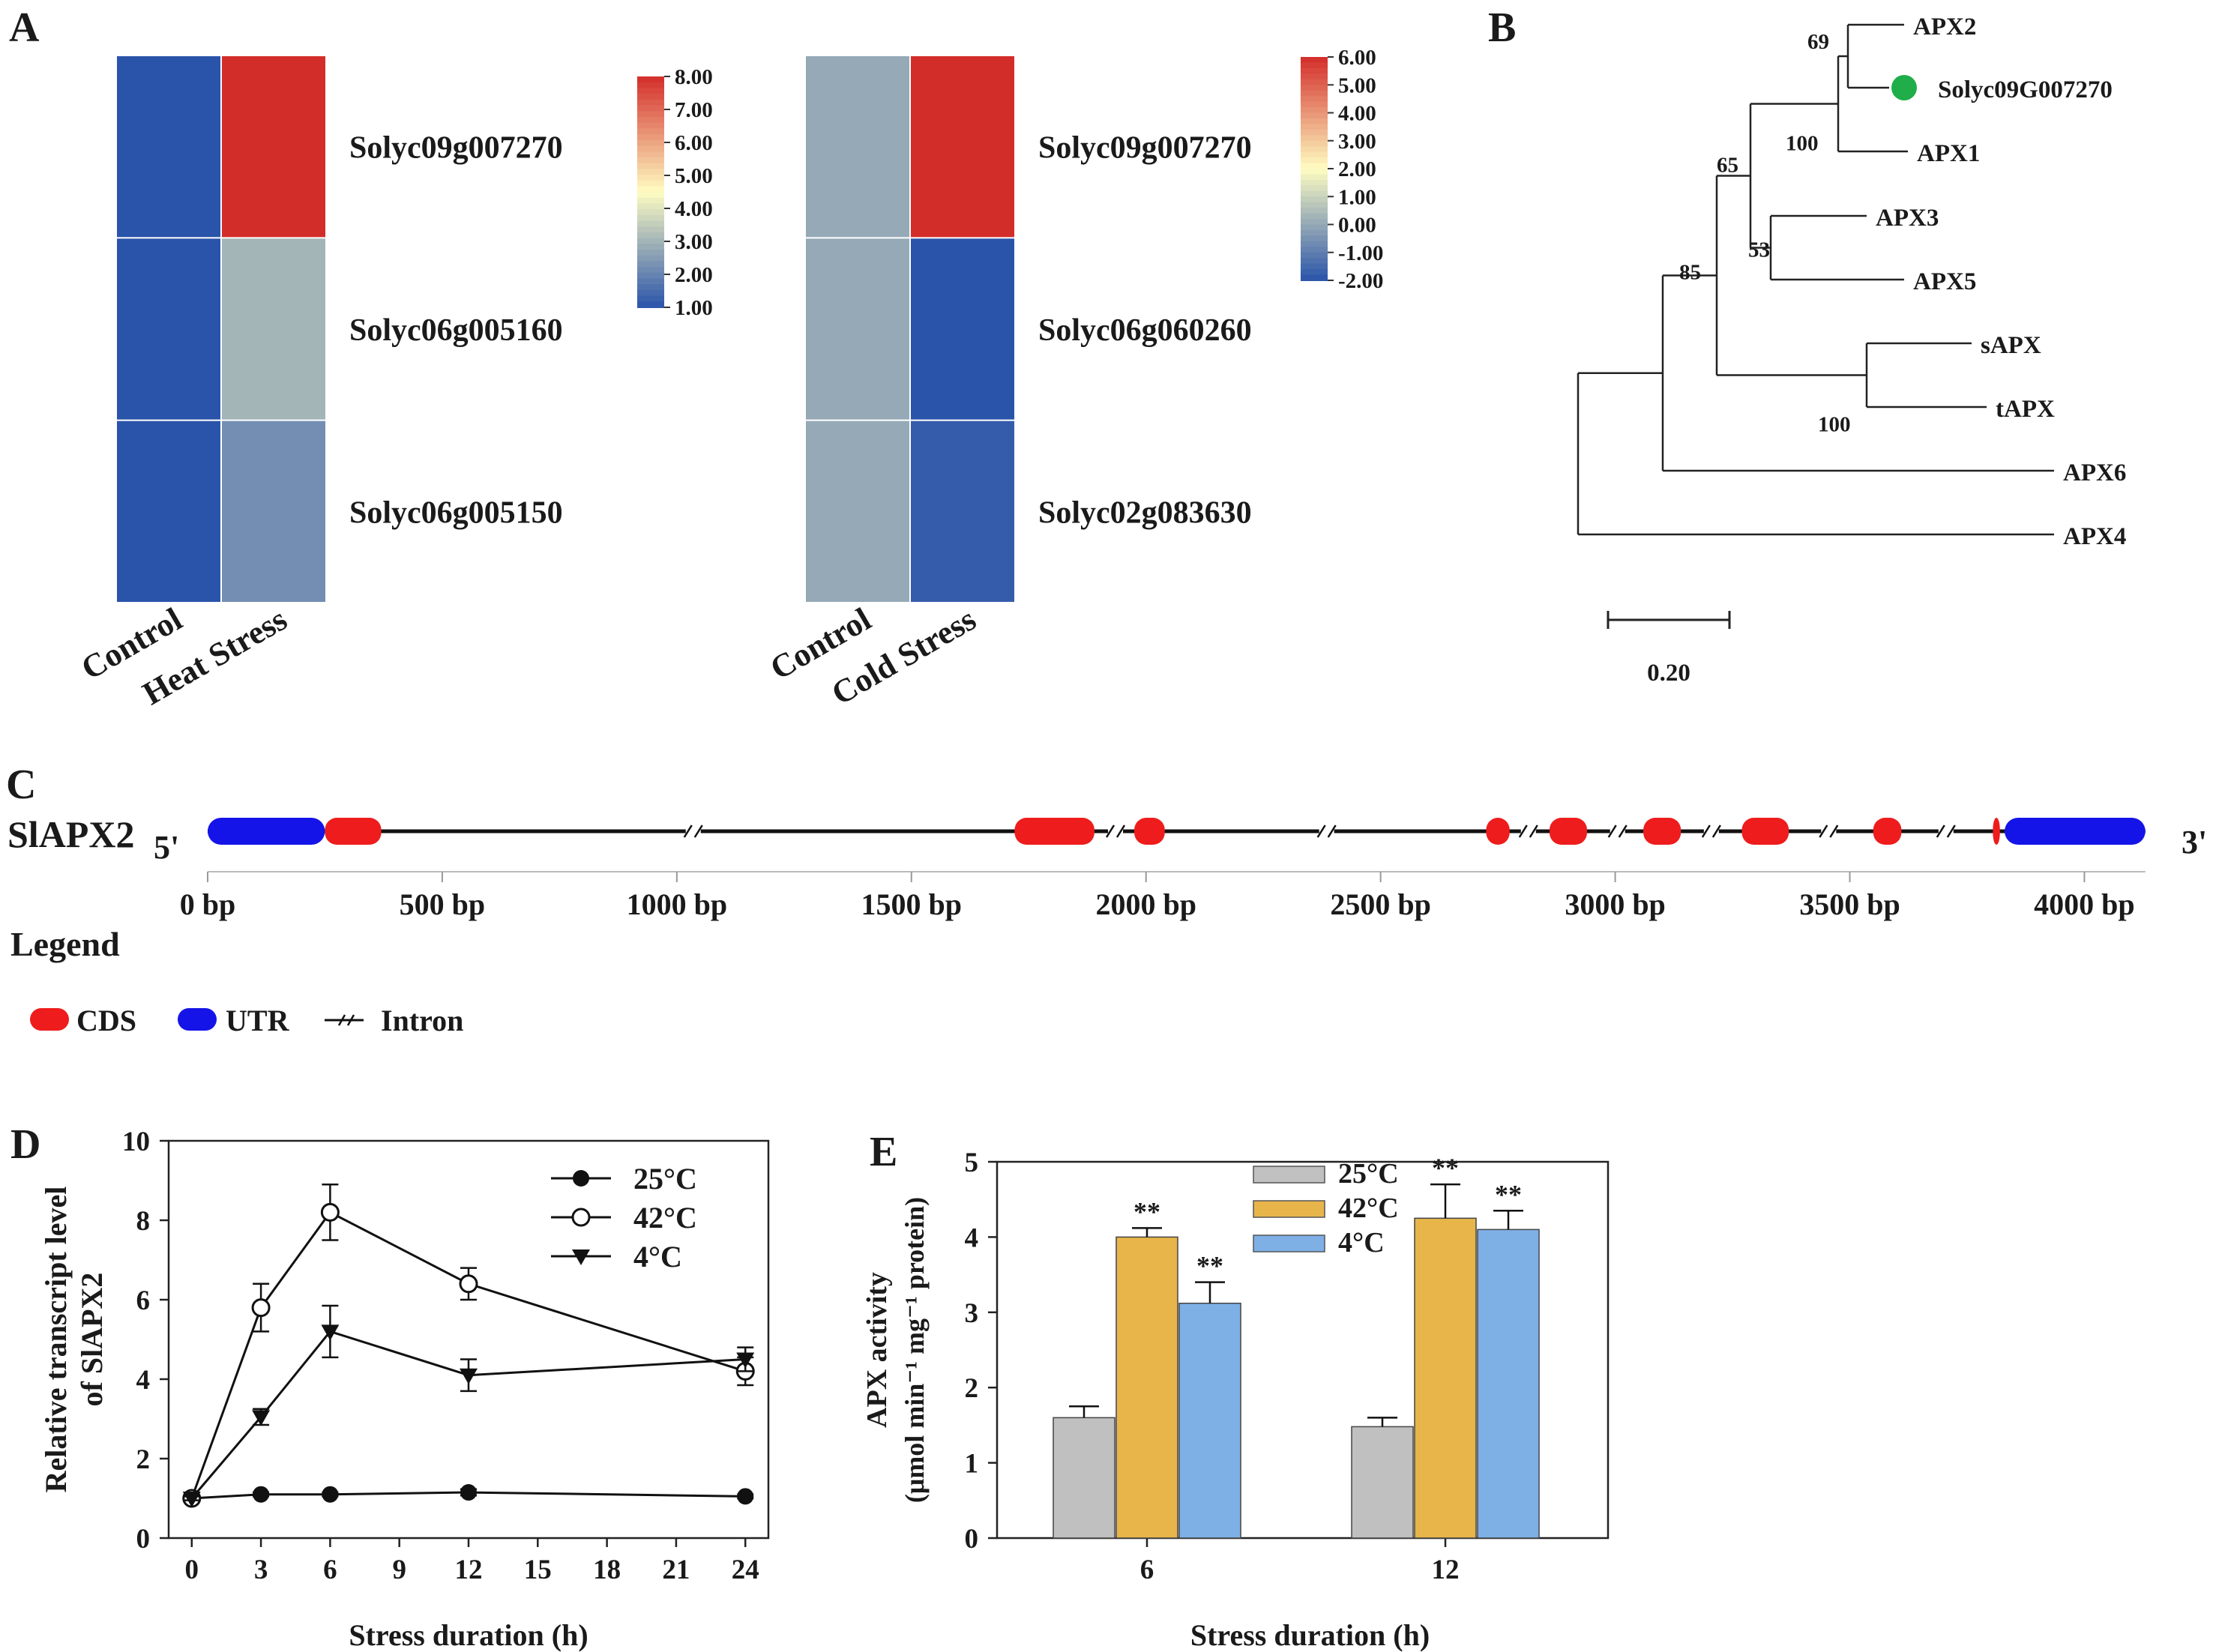  What do you see at coordinates (1850, 904) in the screenshot?
I see `bp-tick-label: 3500 bp` at bounding box center [1850, 904].